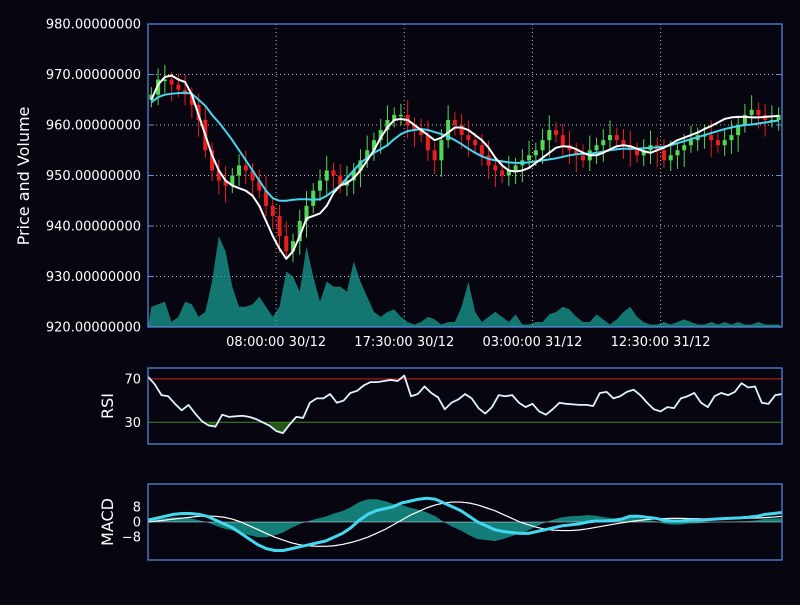  I want to click on rsi-y-tick-label: 30, so click(132, 423).